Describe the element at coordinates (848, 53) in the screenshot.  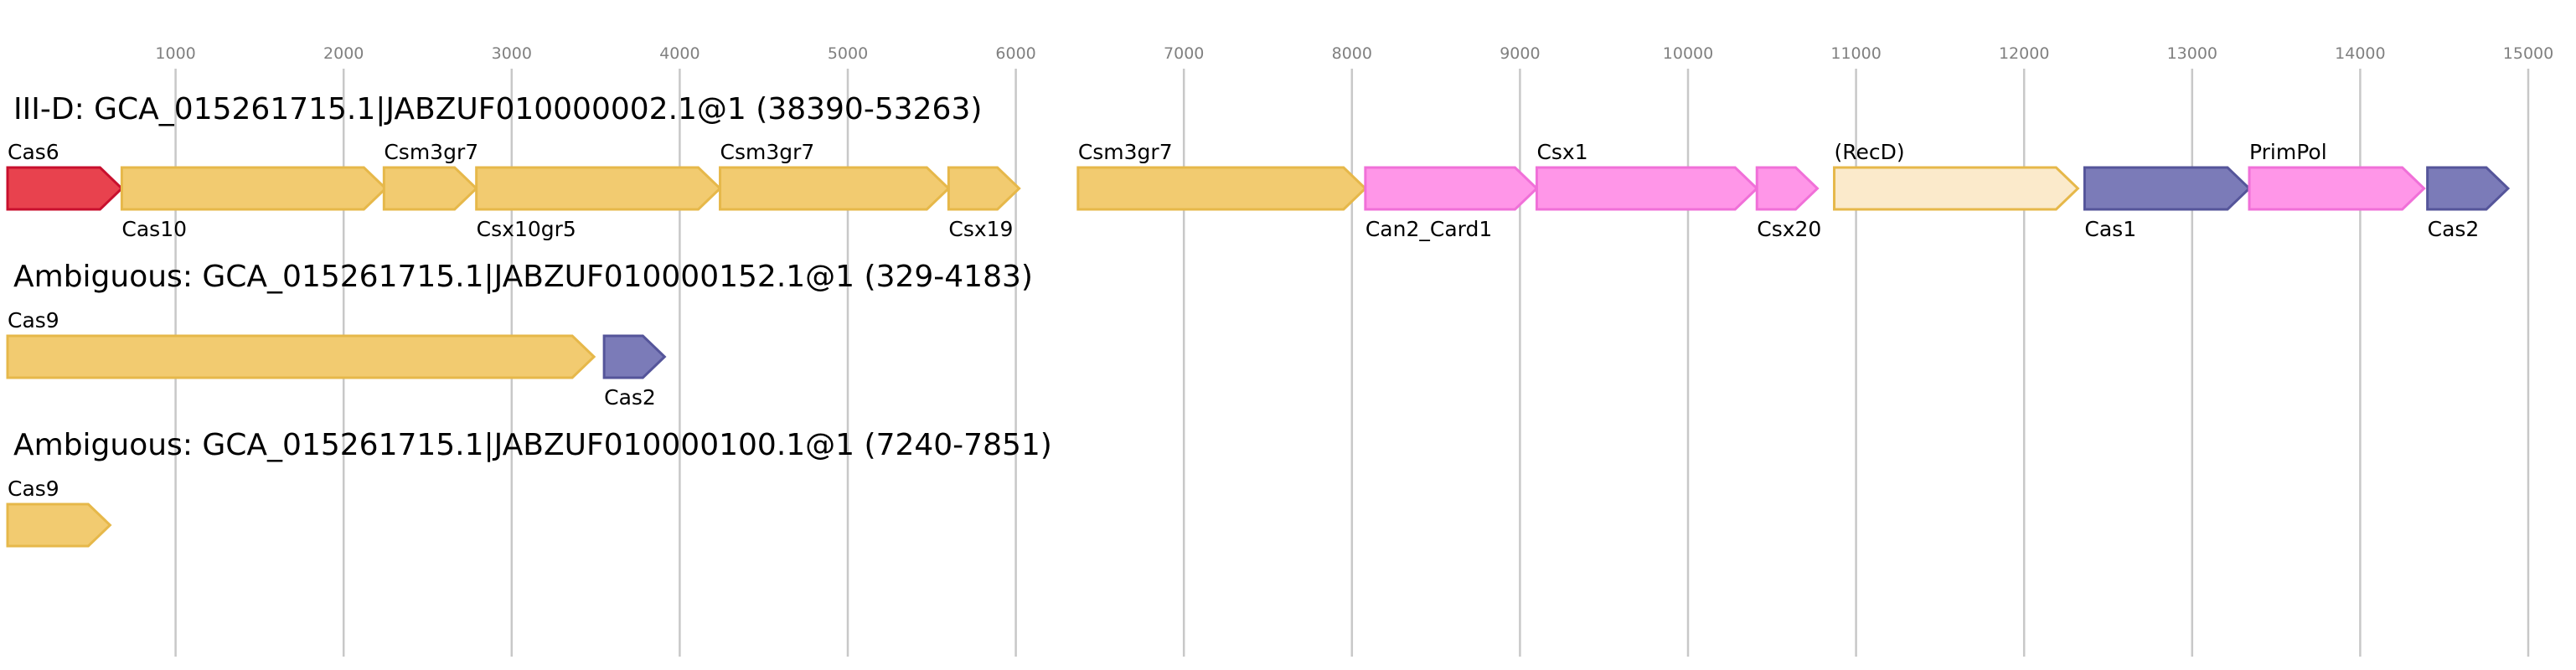
I see `x-tick-label: 5000` at that location.